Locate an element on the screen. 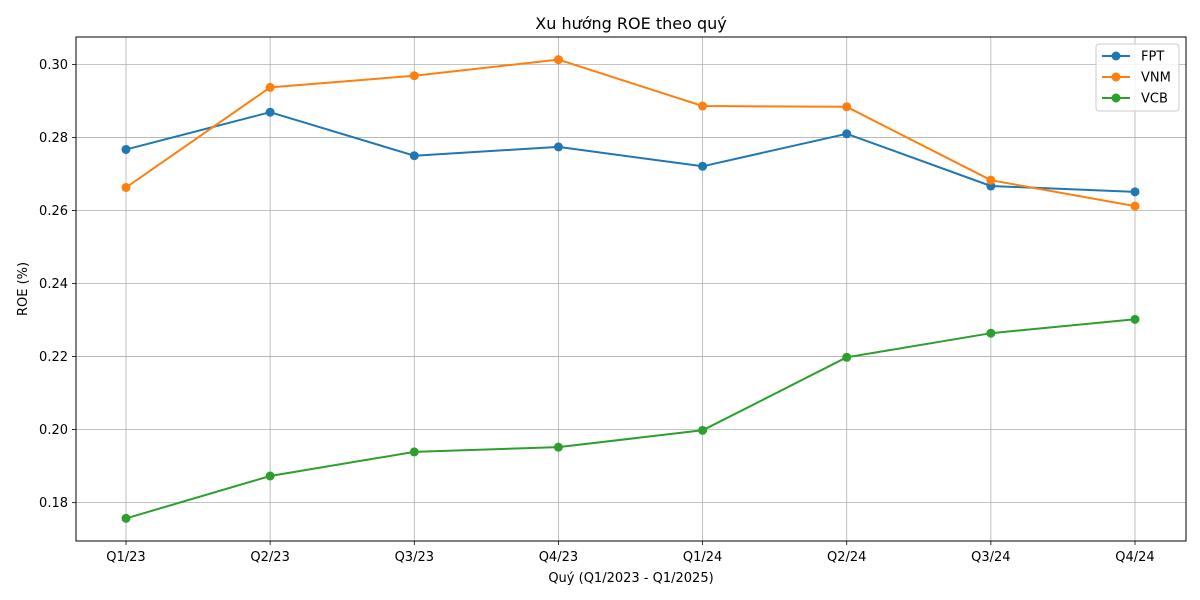 Image resolution: width=1200 pixels, height=600 pixels. x-tick-label: Q4/23 is located at coordinates (558, 557).